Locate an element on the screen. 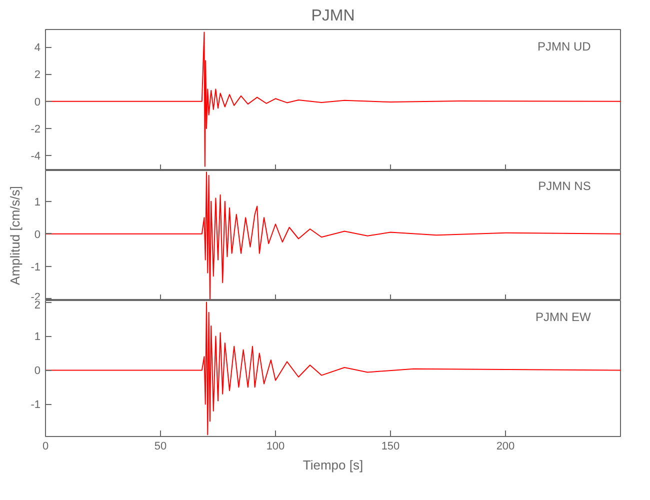 Image resolution: width=650 pixels, height=500 pixels. x-tick-label: 150 is located at coordinates (390, 446).